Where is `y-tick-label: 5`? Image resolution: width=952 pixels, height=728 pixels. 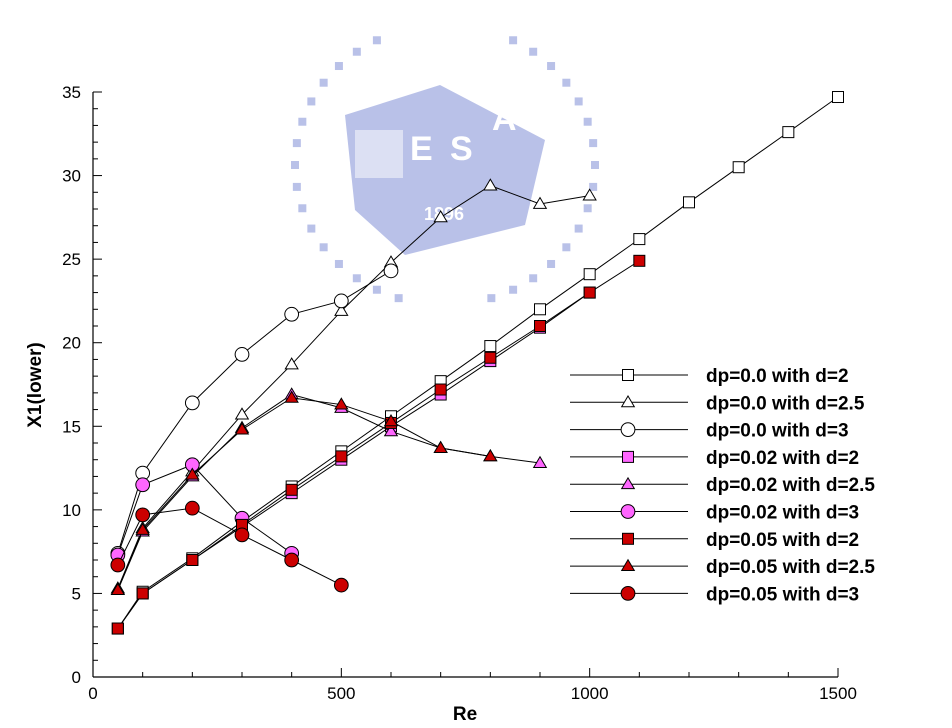
y-tick-label: 5 is located at coordinates (76, 593).